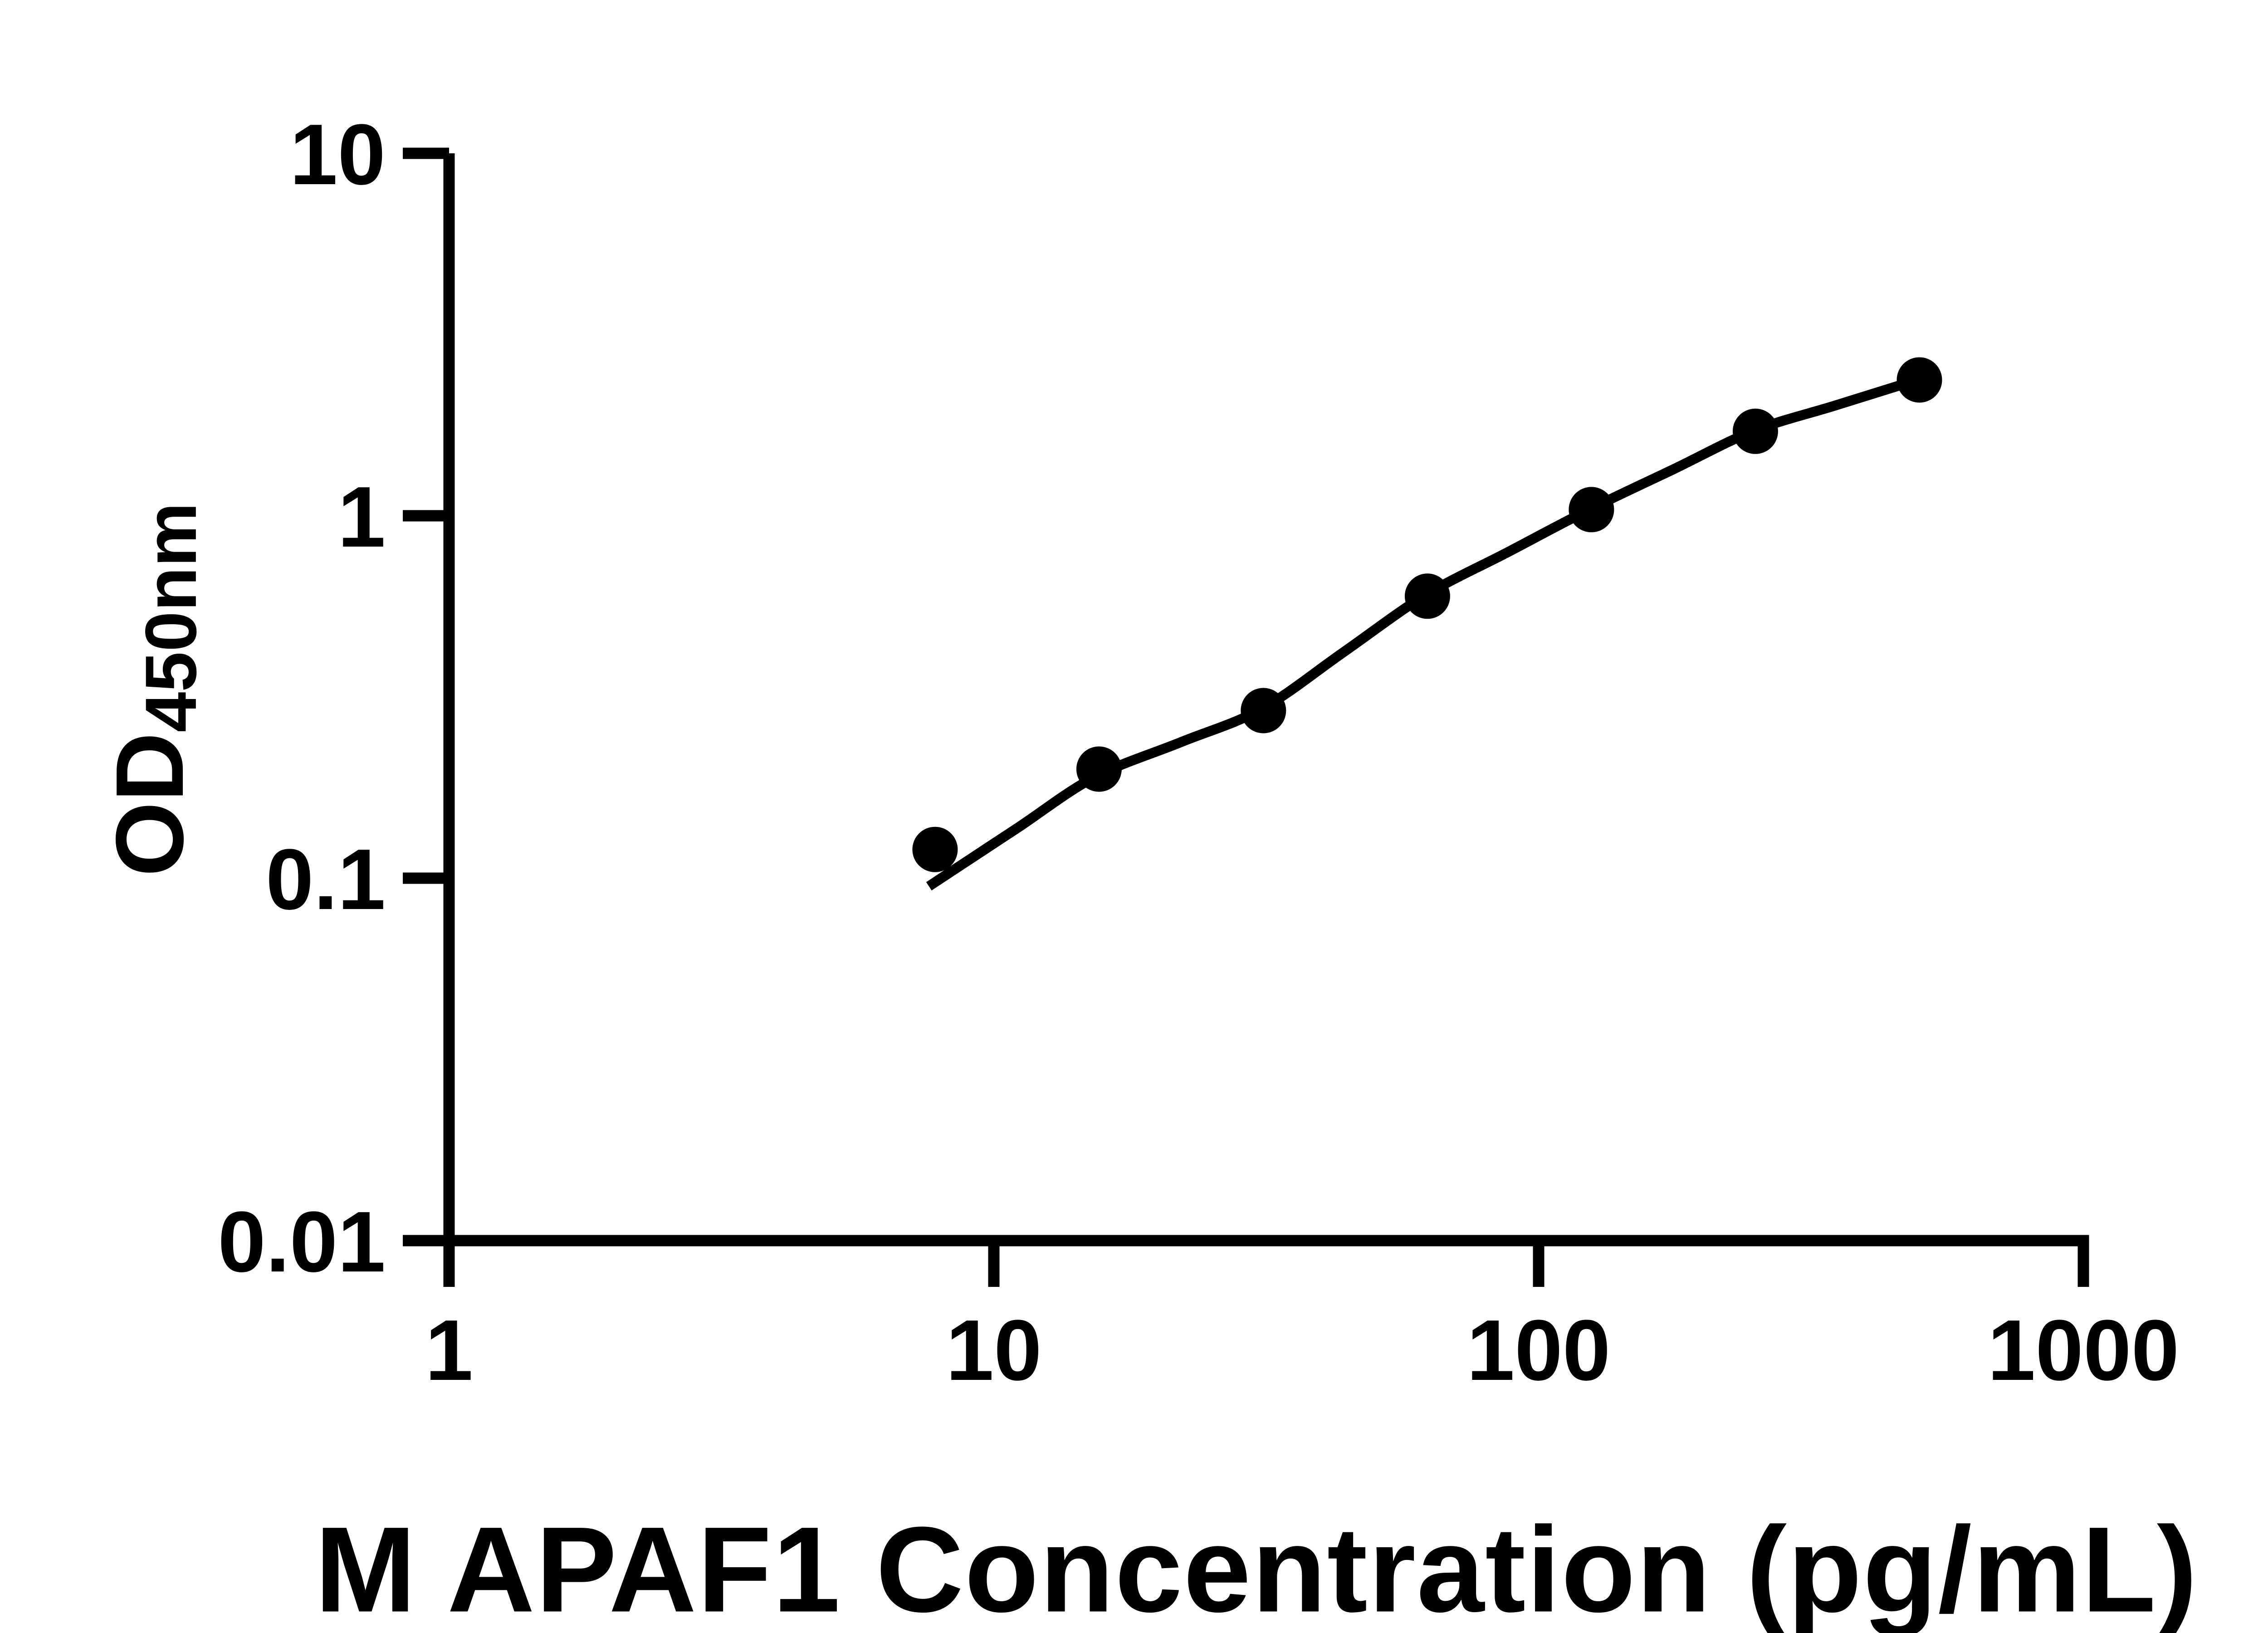  Describe the element at coordinates (302, 1242) in the screenshot. I see `y-tick-label-0.01: 0.01` at that location.